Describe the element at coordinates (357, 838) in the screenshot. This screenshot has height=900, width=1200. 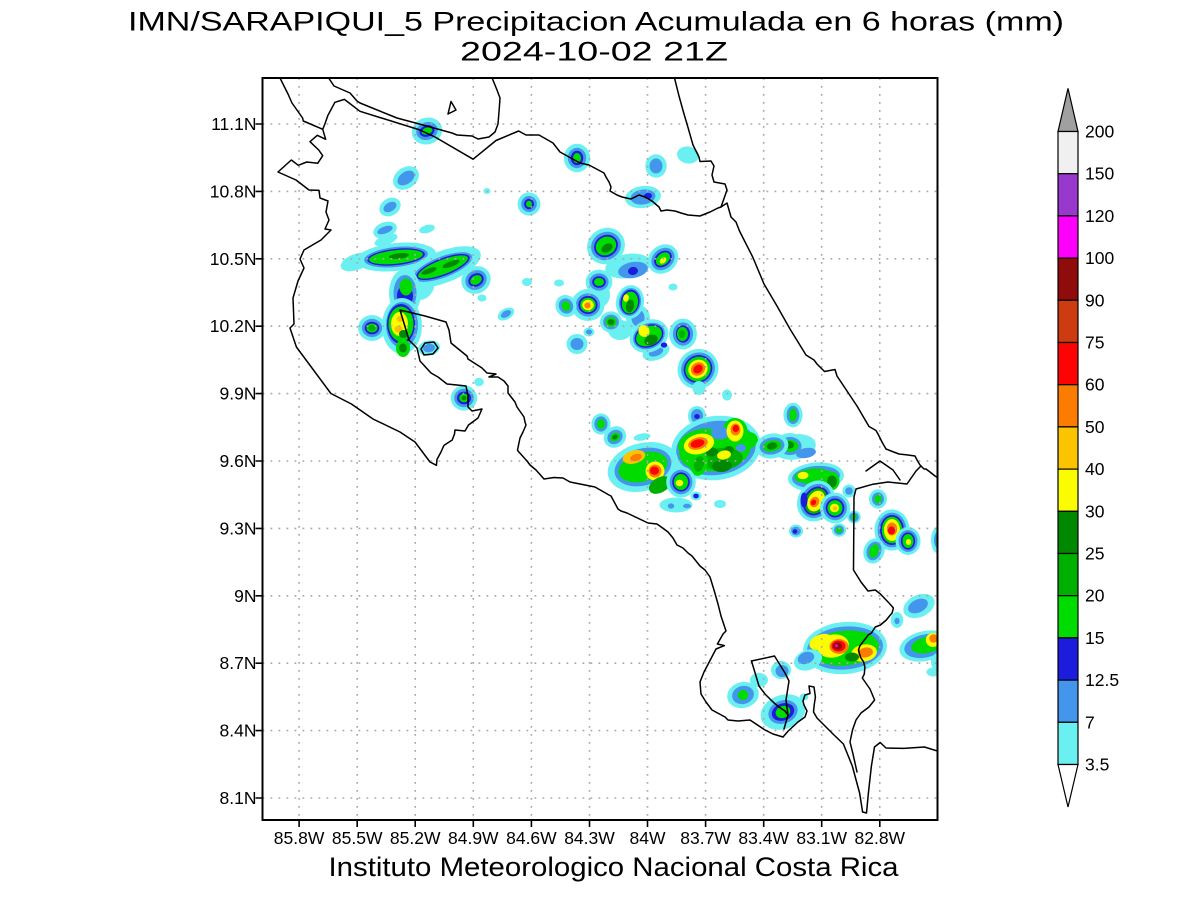
I see `svg-text: 85.5W` at that location.